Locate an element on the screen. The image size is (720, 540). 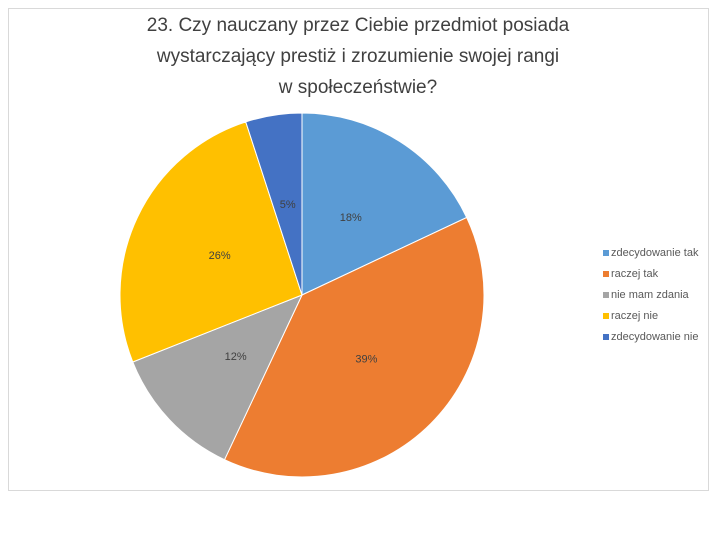
data-label: 26% is located at coordinates (220, 256).